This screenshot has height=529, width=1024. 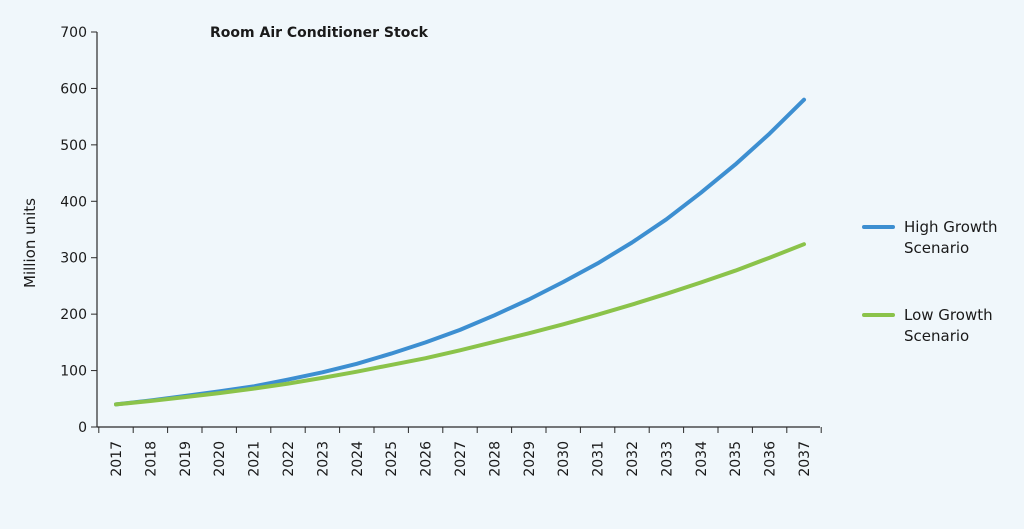 What do you see at coordinates (220, 459) in the screenshot?
I see `x-tick-label: 2020` at bounding box center [220, 459].